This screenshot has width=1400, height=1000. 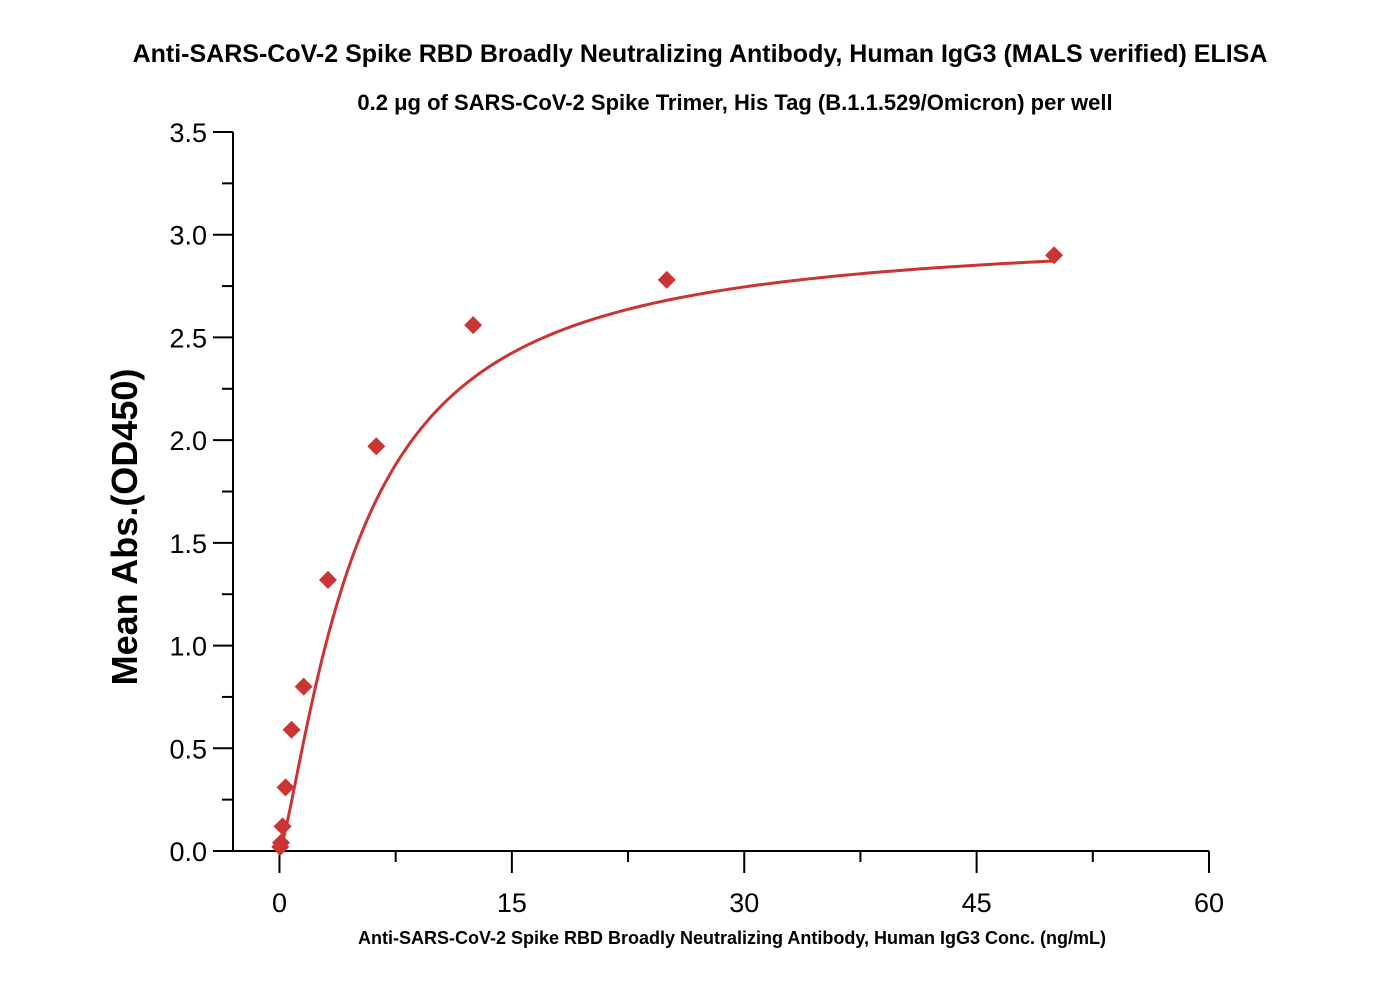 What do you see at coordinates (201, 492) in the screenshot?
I see `y-axis-ticks: 0.0 0.5 1.0 1.5 2.0 2.5 3.0 3.5` at bounding box center [201, 492].